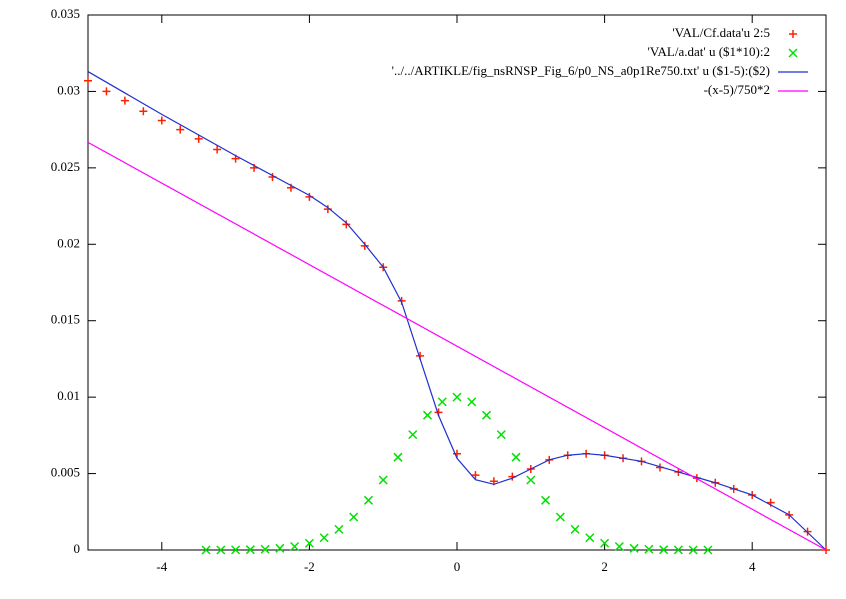 The height and width of the screenshot is (599, 846). What do you see at coordinates (737, 89) in the screenshot?
I see `legend-label: -(x-5)/750*2` at bounding box center [737, 89].